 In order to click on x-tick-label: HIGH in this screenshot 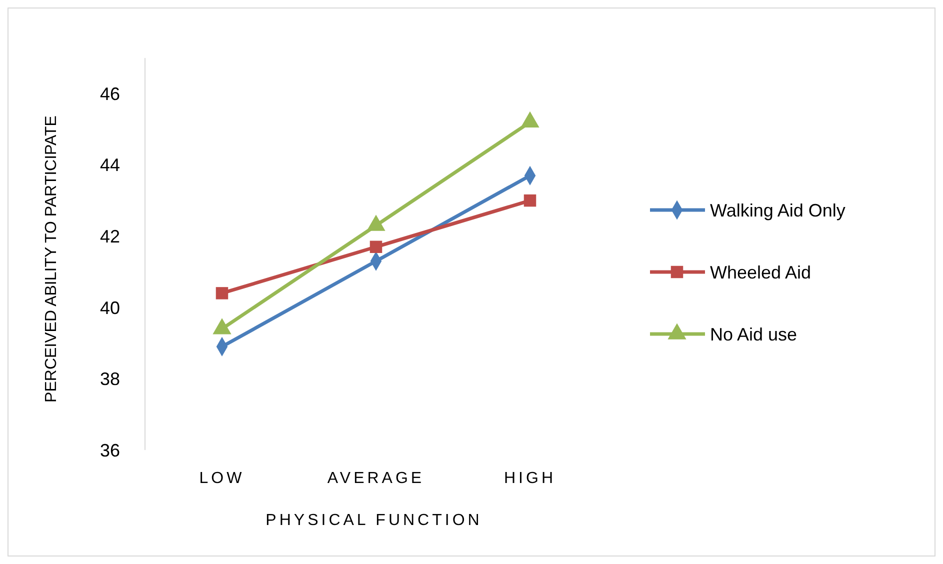, I will do `click(530, 478)`.